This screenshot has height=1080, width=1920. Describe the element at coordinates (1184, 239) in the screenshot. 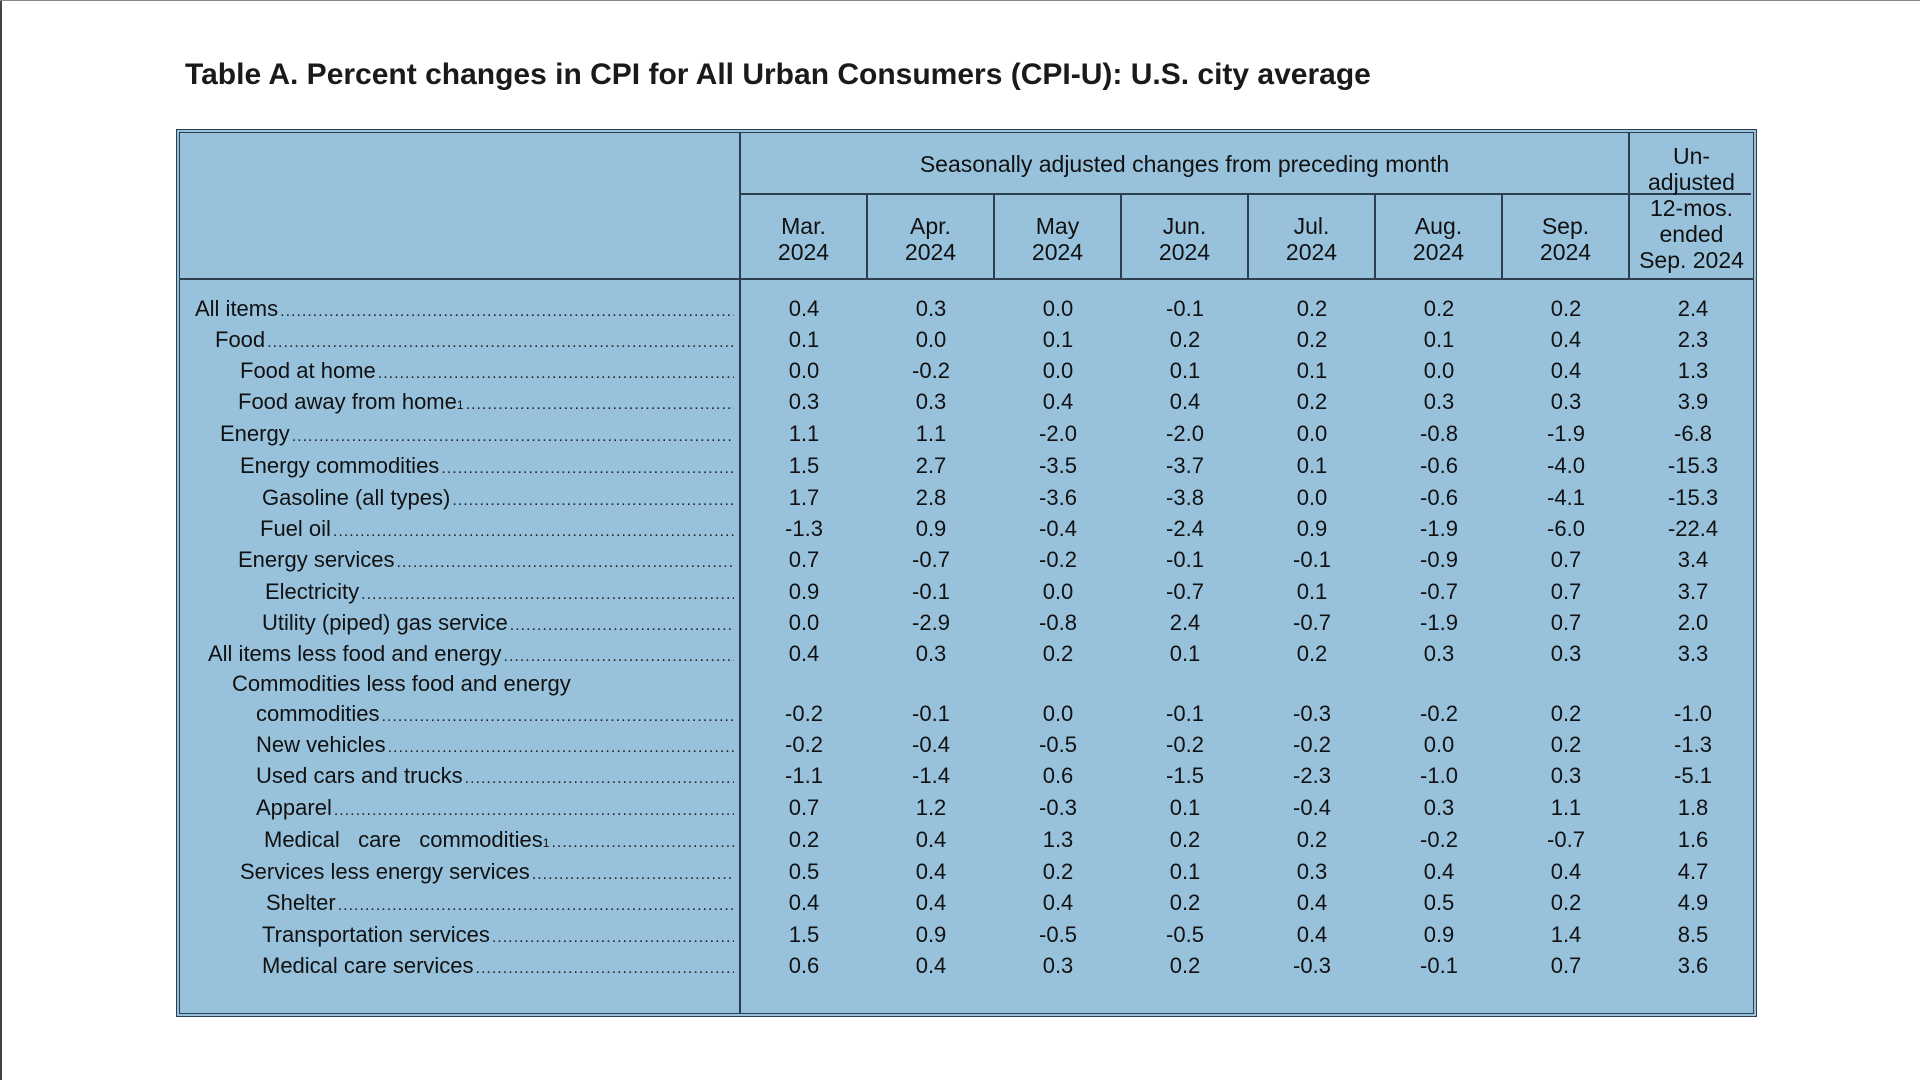

I see `month-header: Jun. 2024` at that location.